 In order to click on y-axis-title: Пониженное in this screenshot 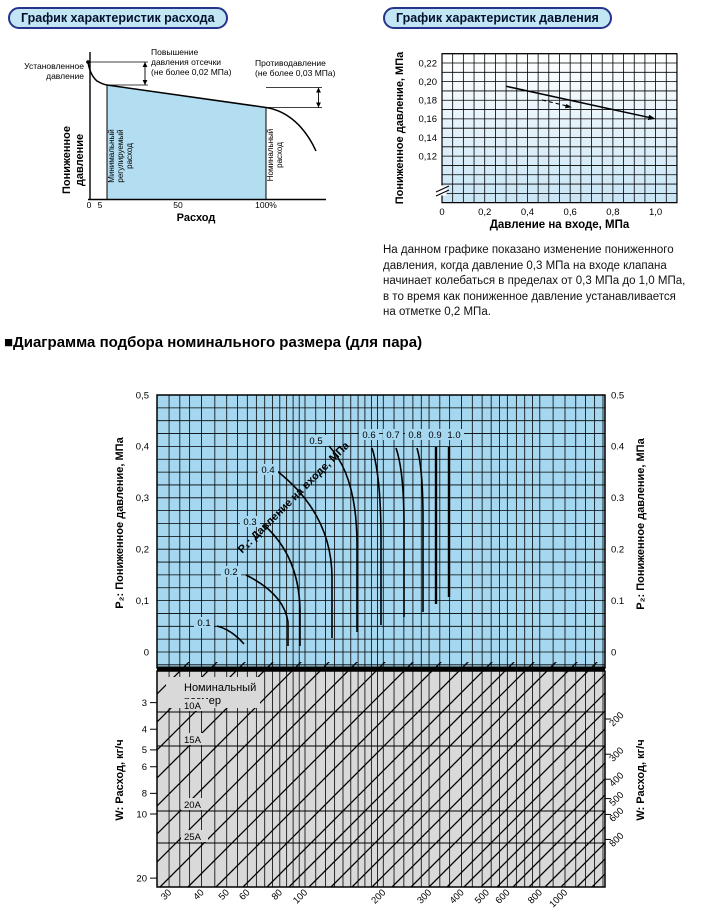, I will do `click(67, 160)`.